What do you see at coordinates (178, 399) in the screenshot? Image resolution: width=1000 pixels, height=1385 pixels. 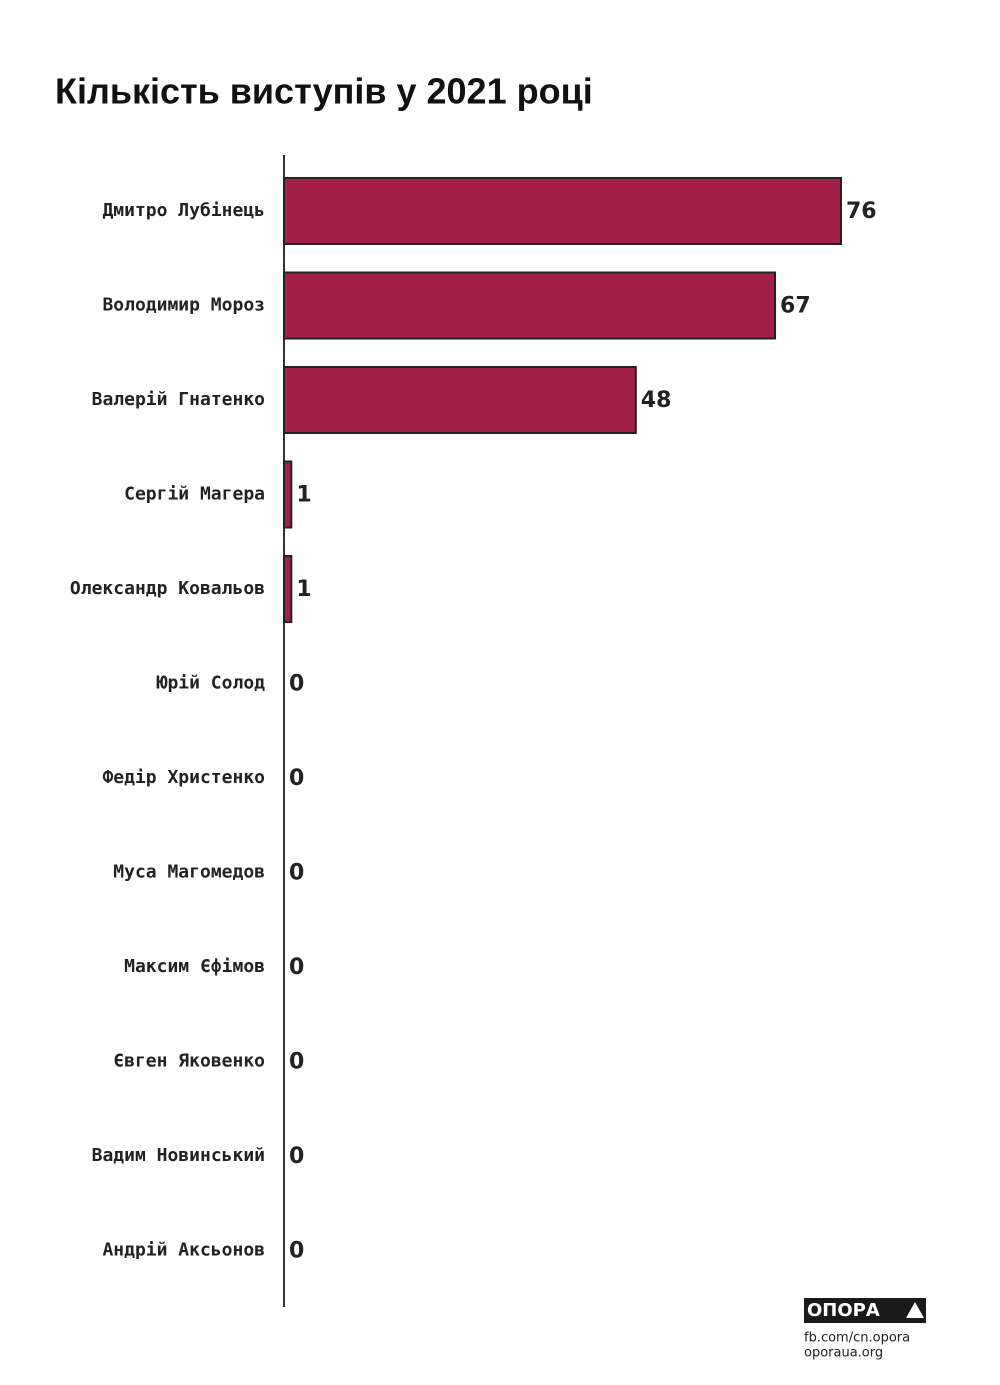 I see `category-label: Валерій Гнатенко` at bounding box center [178, 399].